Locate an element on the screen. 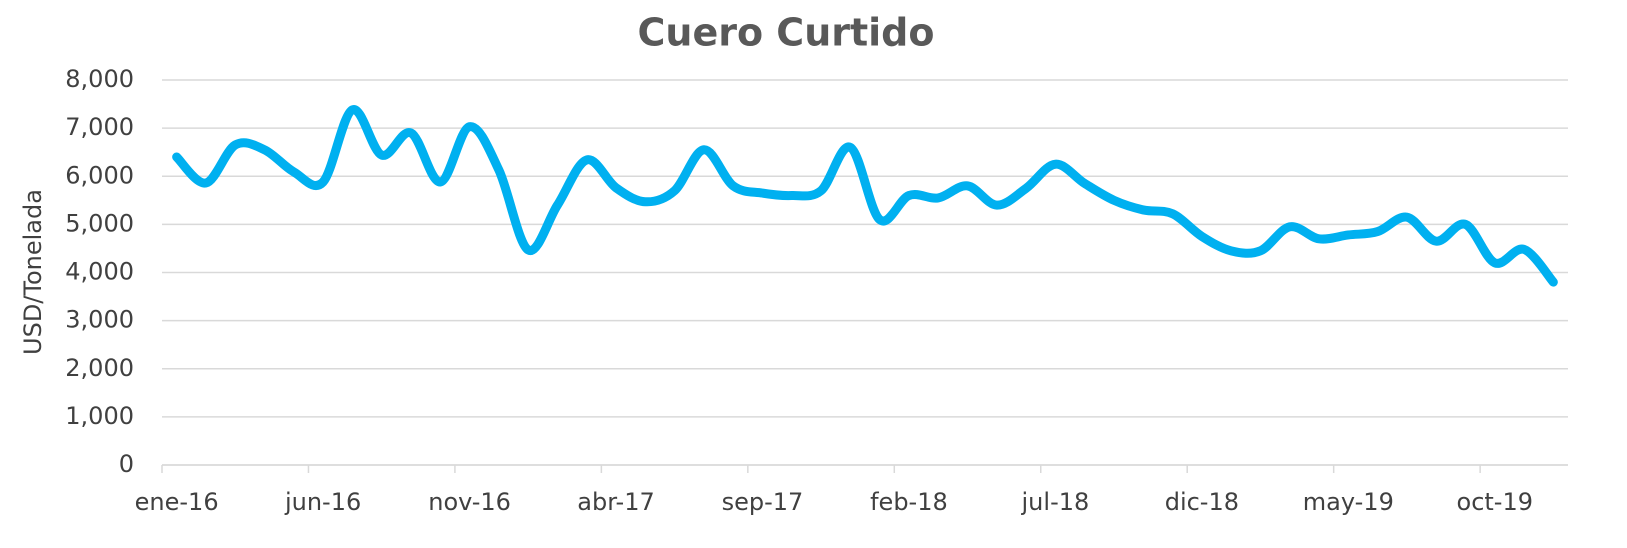  x-tick-label: feb-18 is located at coordinates (909, 502).